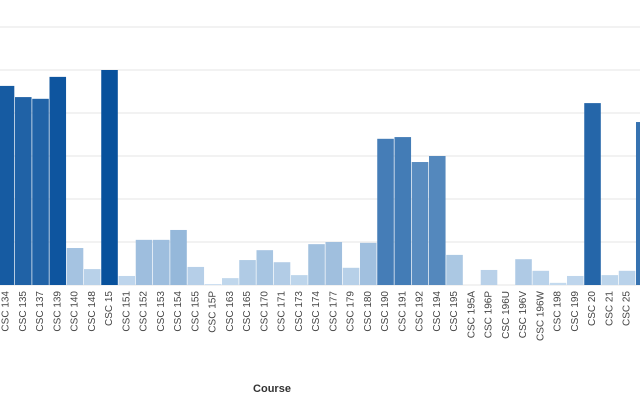 This screenshot has height=400, width=640. I want to click on x-tick-label: CSC 170, so click(264, 311).